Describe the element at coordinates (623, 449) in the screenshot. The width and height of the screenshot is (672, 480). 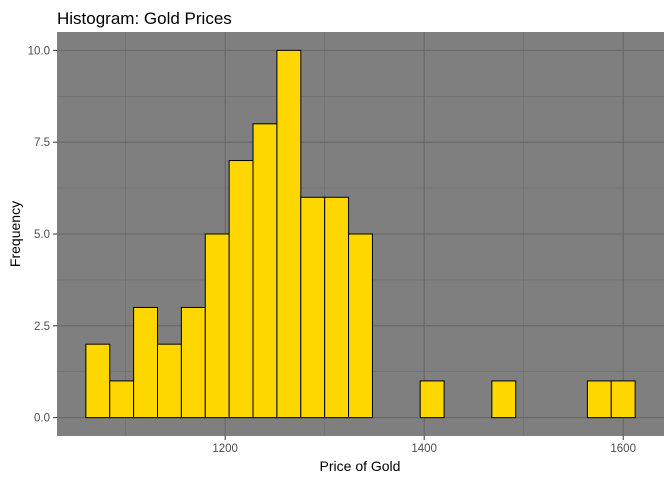
I see `x-tick-label: 1600` at that location.